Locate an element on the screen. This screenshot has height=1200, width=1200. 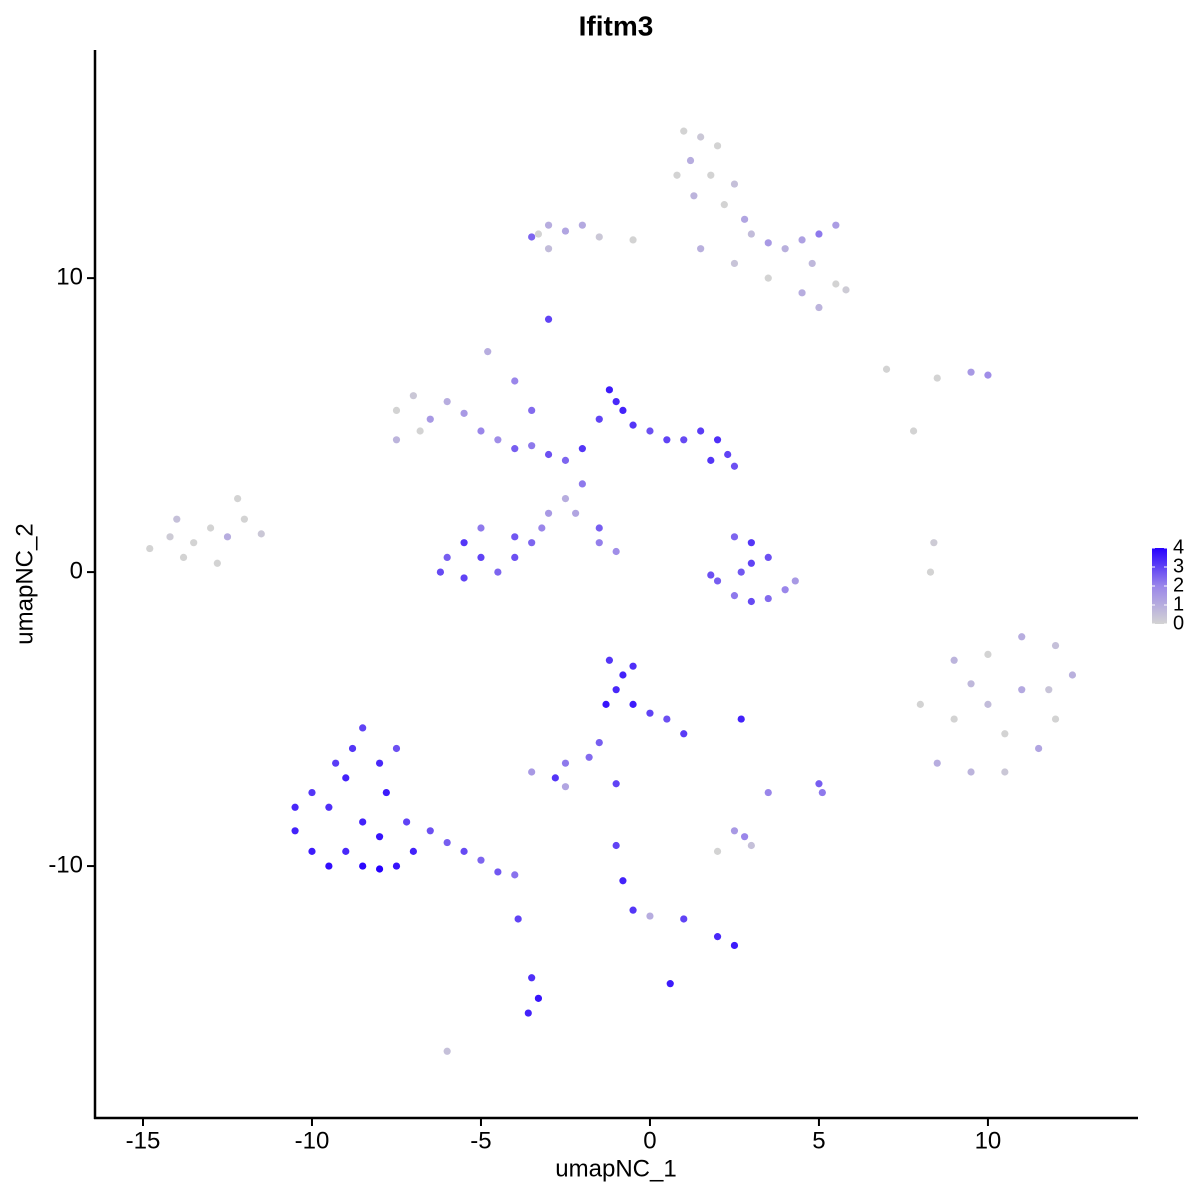
x-tick-label: 5 is located at coordinates (818, 1140).